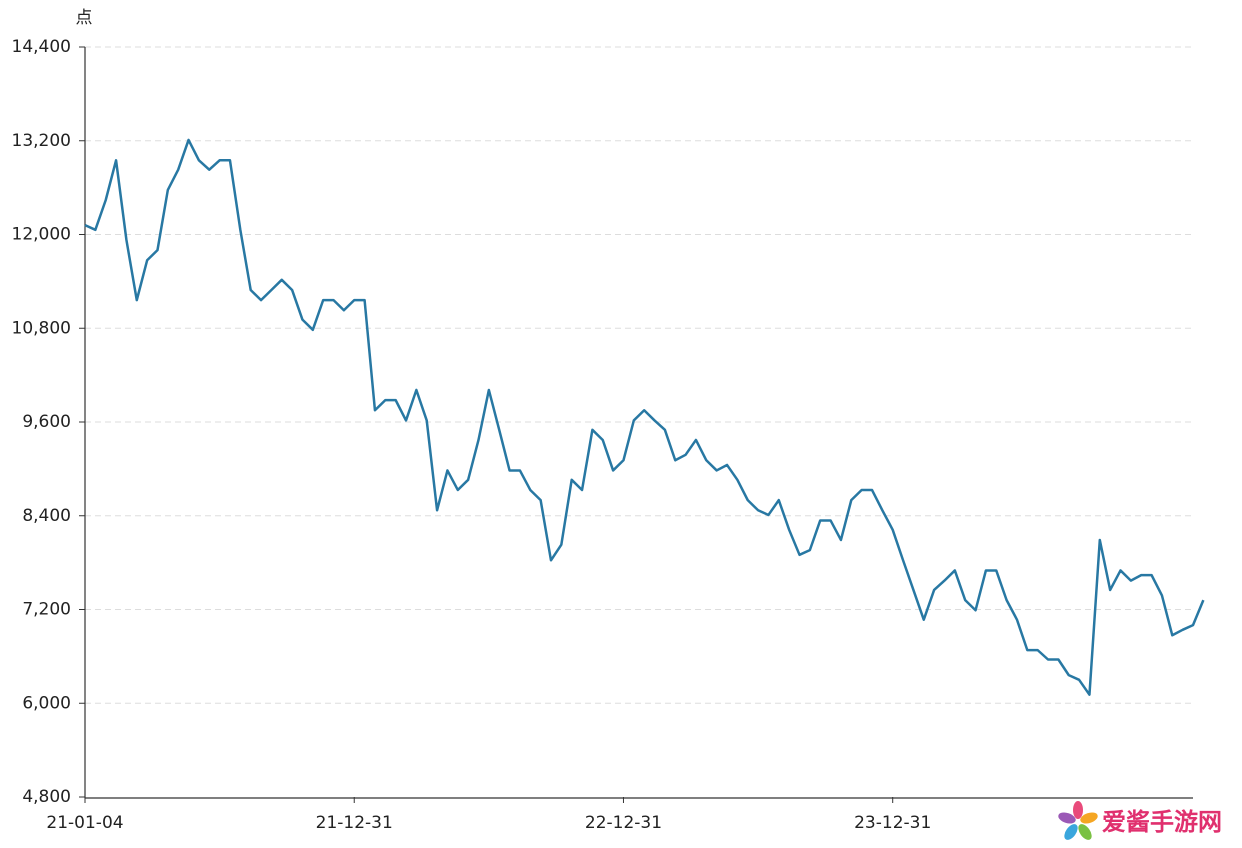 Image resolution: width=1242 pixels, height=848 pixels. I want to click on y-axis-label: 点, so click(84, 18).